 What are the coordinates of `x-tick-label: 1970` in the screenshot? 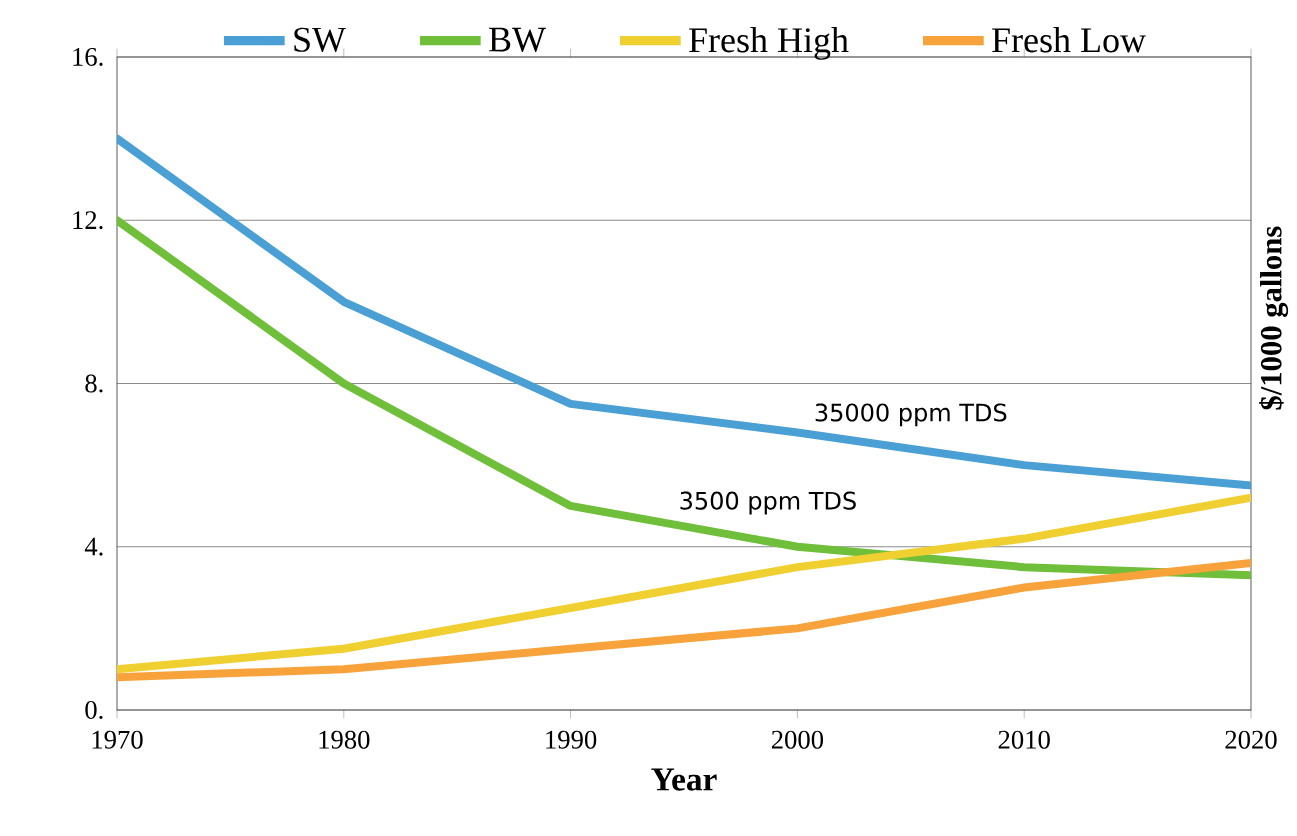 It's located at (117, 739).